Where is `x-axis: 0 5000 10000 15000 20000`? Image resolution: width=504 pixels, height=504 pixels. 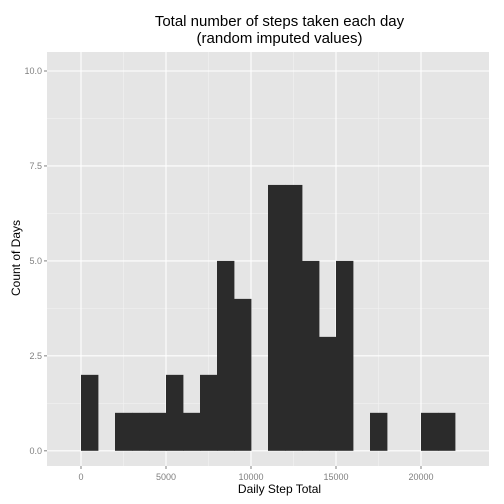 x-axis: 0 5000 10000 15000 20000 is located at coordinates (256, 474).